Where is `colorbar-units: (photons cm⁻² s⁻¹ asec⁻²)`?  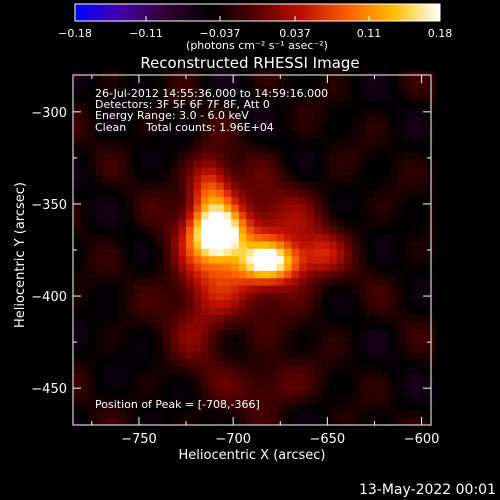
colorbar-units: (photons cm⁻² s⁻¹ asec⁻²) is located at coordinates (257, 45).